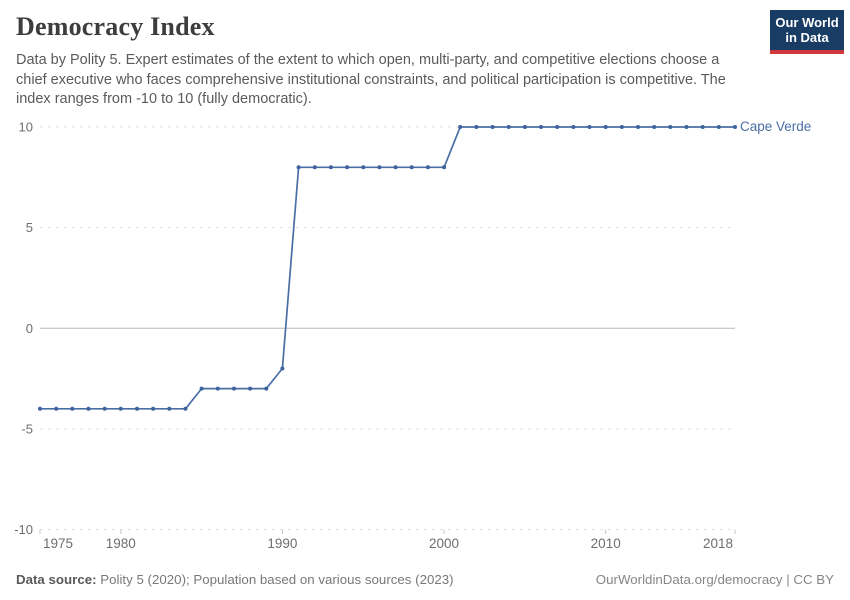 The height and width of the screenshot is (600, 850). Describe the element at coordinates (27, 428) in the screenshot. I see `y-tick-label: -5` at that location.